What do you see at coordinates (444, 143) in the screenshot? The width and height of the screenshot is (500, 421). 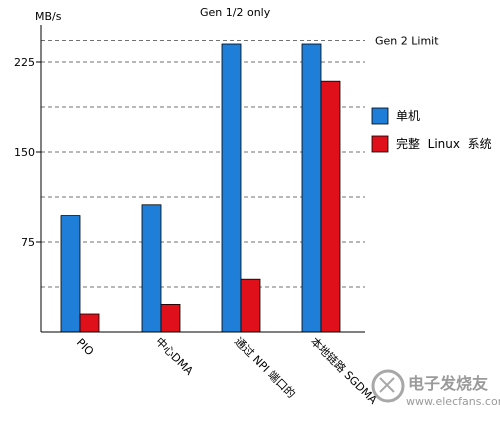 I see `legend-label-series-2: 完整 Linux 系统` at bounding box center [444, 143].